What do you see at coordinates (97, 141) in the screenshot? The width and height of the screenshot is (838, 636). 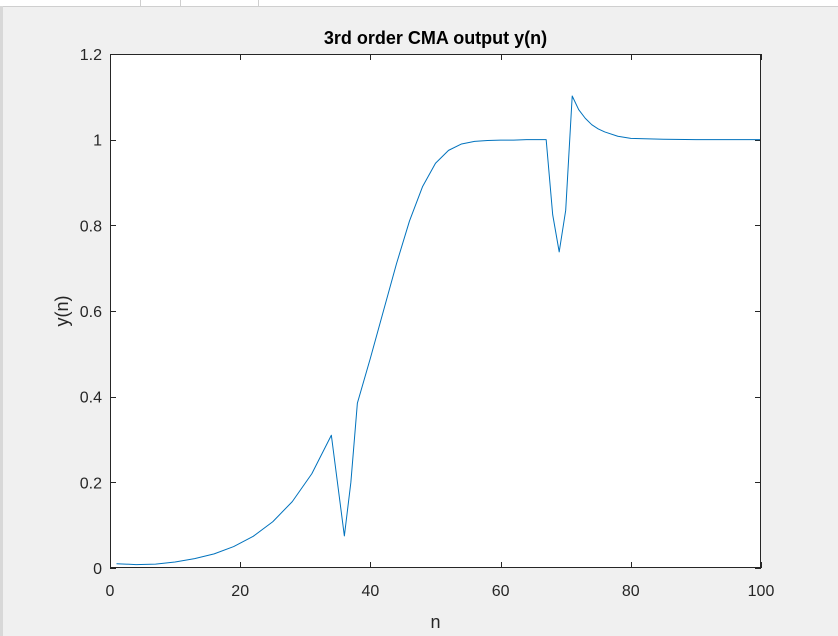 I see `y-tick-label: 1` at bounding box center [97, 141].